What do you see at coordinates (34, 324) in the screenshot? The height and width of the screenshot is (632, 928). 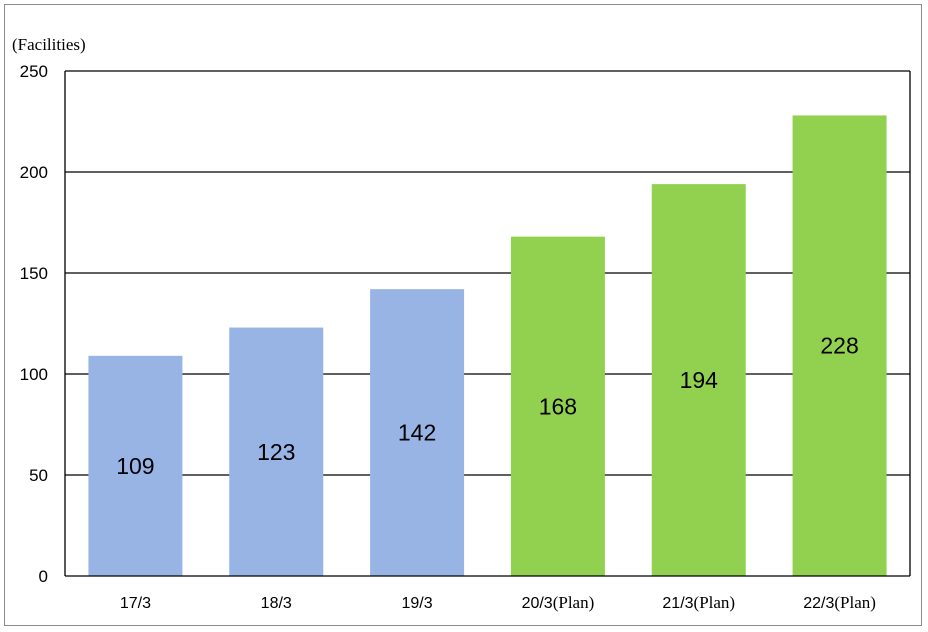 I see `y-axis-ticks: 0 50 100 150 200 250` at bounding box center [34, 324].